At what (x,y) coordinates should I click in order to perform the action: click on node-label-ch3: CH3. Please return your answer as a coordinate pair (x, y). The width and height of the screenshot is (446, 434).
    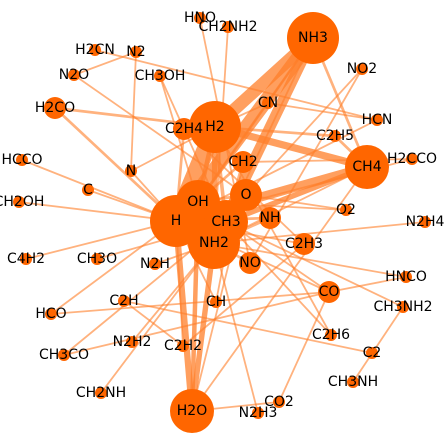
    Looking at the image, I should click on (225, 222).